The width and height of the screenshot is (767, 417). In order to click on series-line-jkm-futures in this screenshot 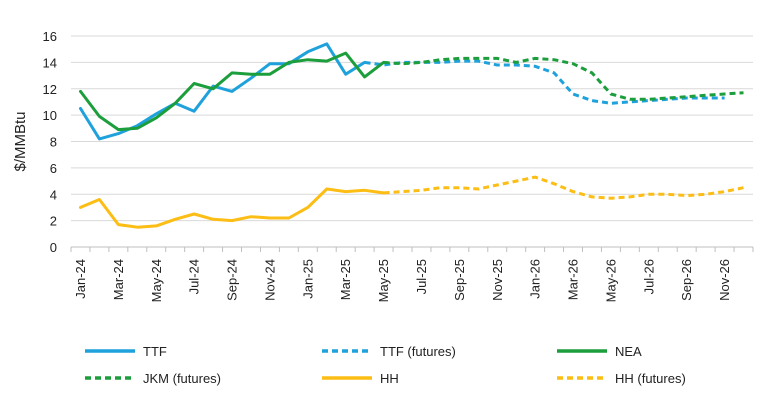, I will do `click(563, 78)`.